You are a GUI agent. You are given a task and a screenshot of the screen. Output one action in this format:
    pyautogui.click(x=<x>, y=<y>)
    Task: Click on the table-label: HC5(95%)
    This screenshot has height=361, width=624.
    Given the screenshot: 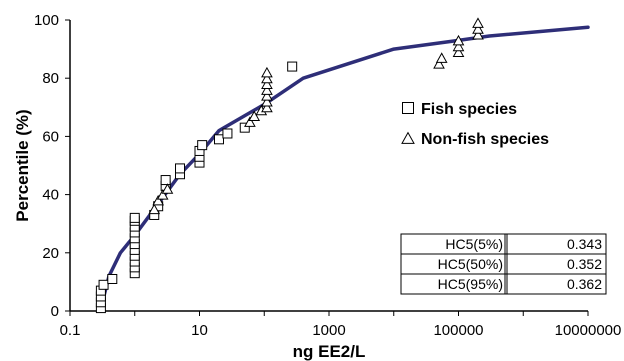 What is the action you would take?
    pyautogui.click(x=470, y=284)
    